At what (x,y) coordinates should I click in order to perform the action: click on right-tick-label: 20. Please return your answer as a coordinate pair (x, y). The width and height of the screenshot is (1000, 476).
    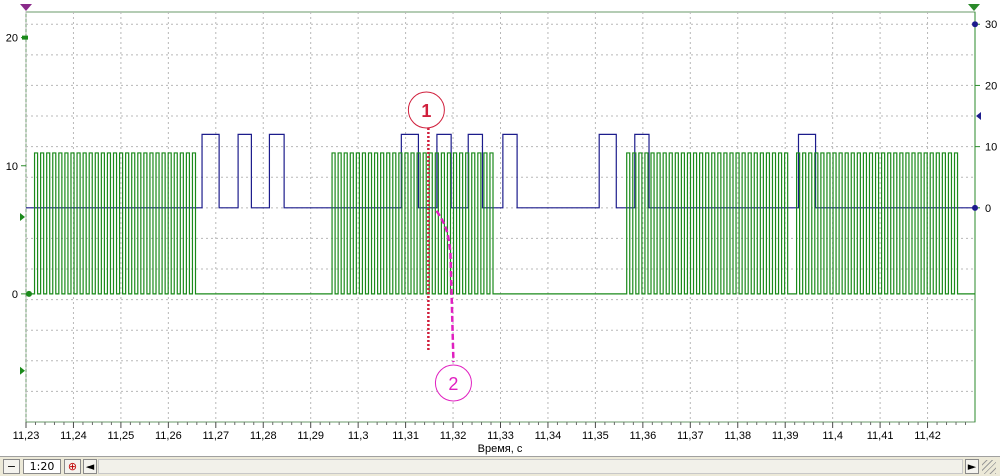
    Looking at the image, I should click on (991, 86).